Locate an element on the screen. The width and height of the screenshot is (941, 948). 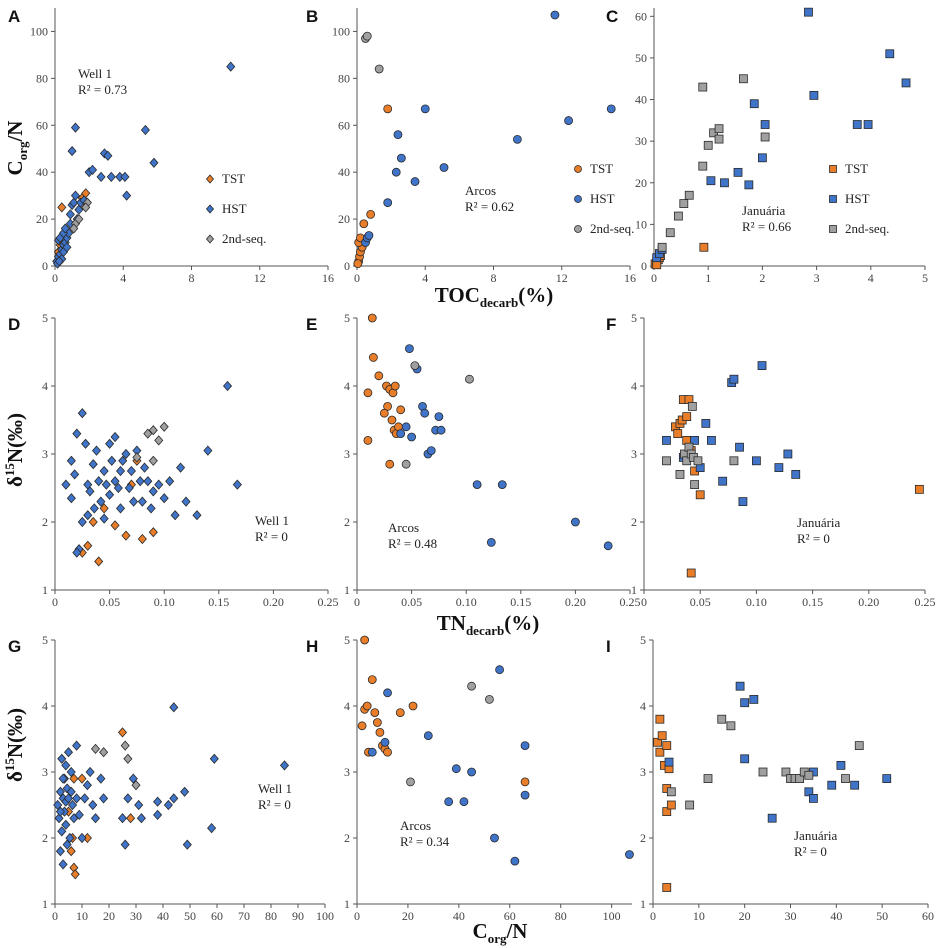
x-tick-label: 3 is located at coordinates (817, 278).